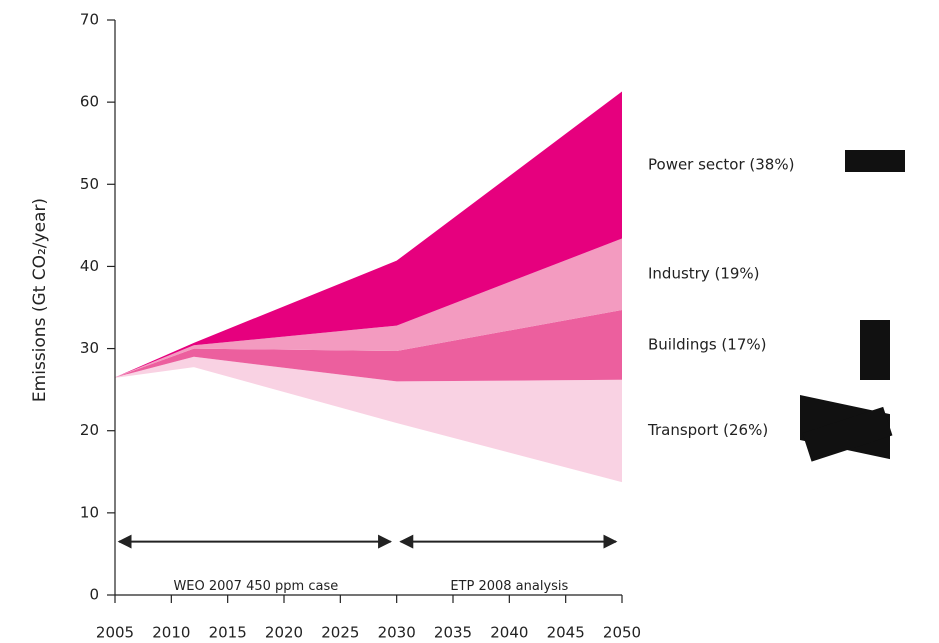 Image resolution: width=939 pixels, height=643 pixels. What do you see at coordinates (875, 161) in the screenshot?
I see `icon-power` at bounding box center [875, 161].